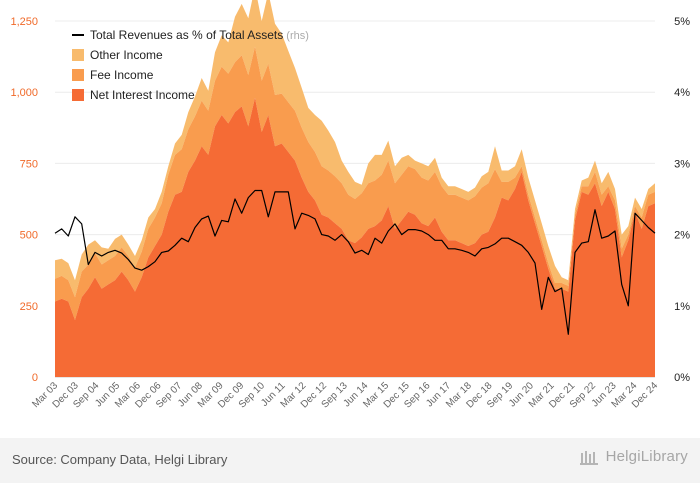  What do you see at coordinates (29, 164) in the screenshot?
I see `left-tick-label: 750` at bounding box center [29, 164].